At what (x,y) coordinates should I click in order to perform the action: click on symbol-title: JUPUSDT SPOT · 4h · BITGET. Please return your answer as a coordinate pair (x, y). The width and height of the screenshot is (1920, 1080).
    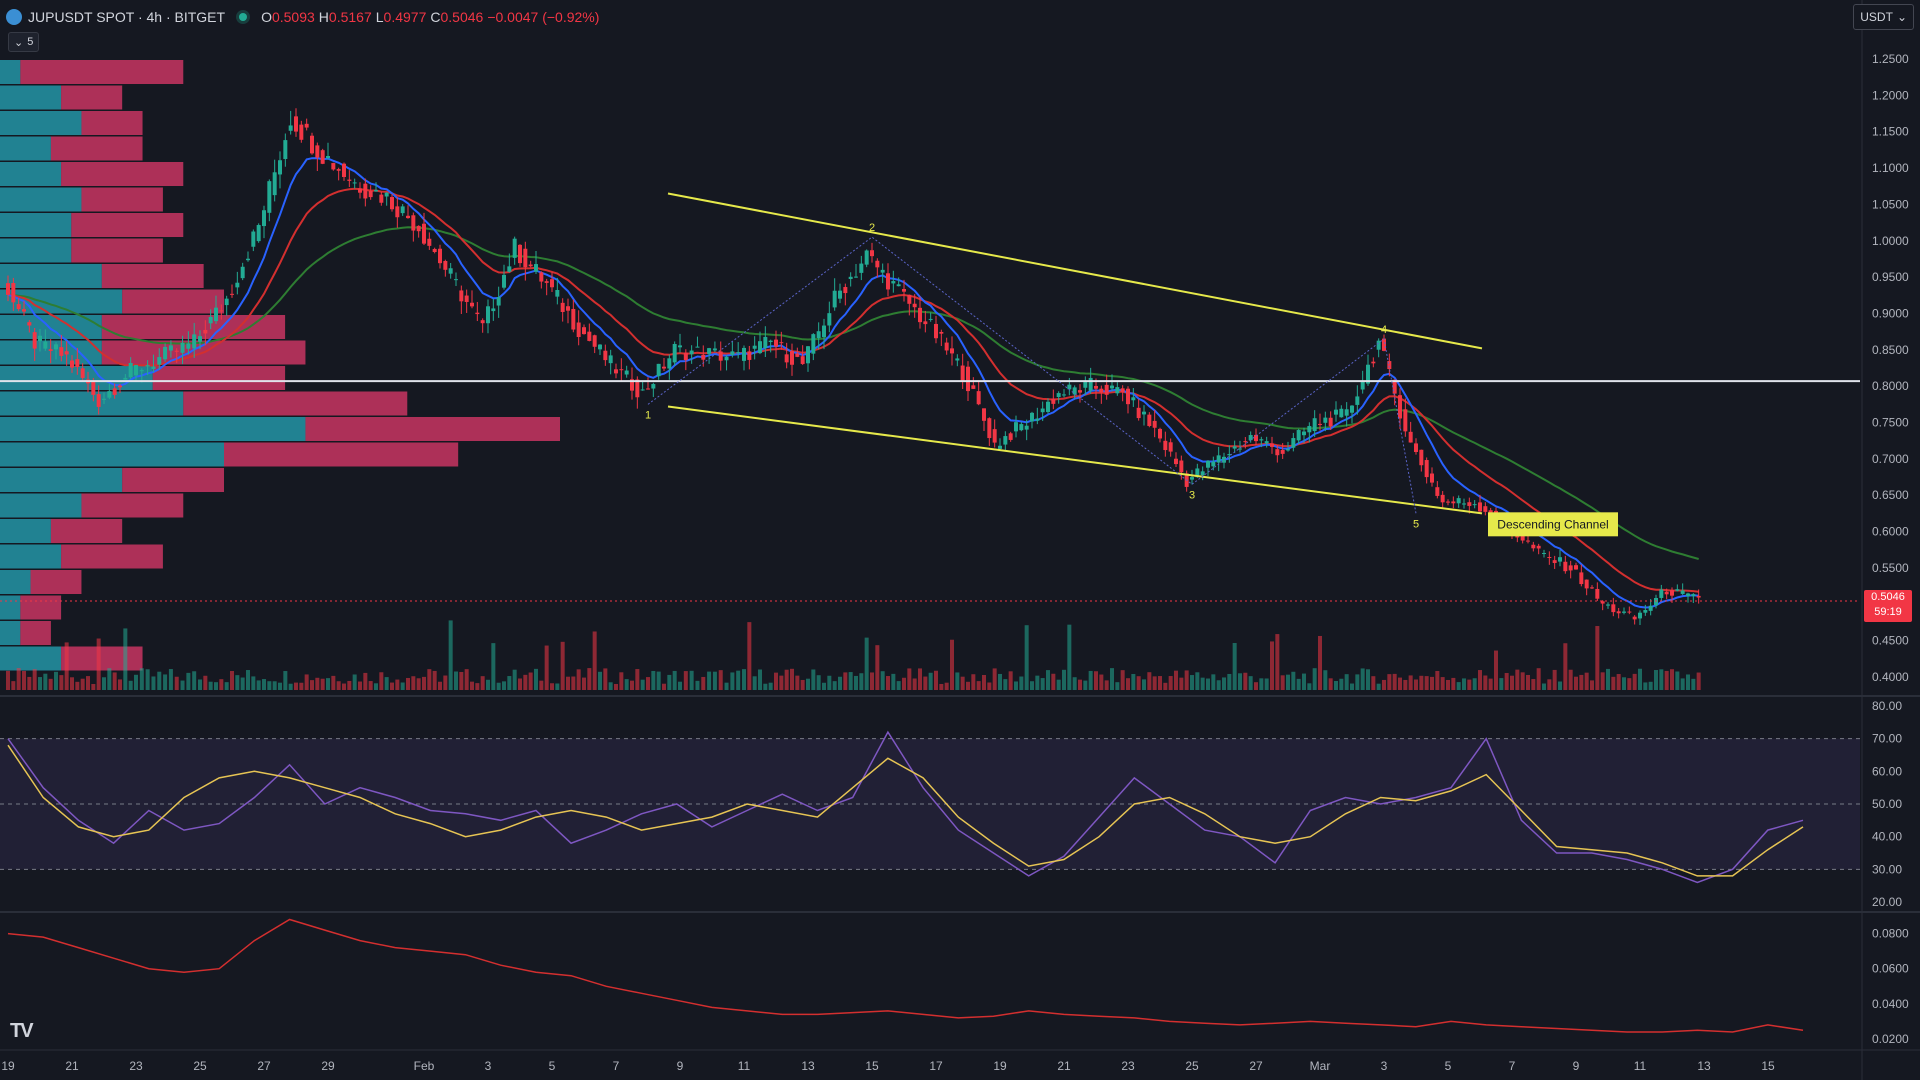
    Looking at the image, I should click on (127, 17).